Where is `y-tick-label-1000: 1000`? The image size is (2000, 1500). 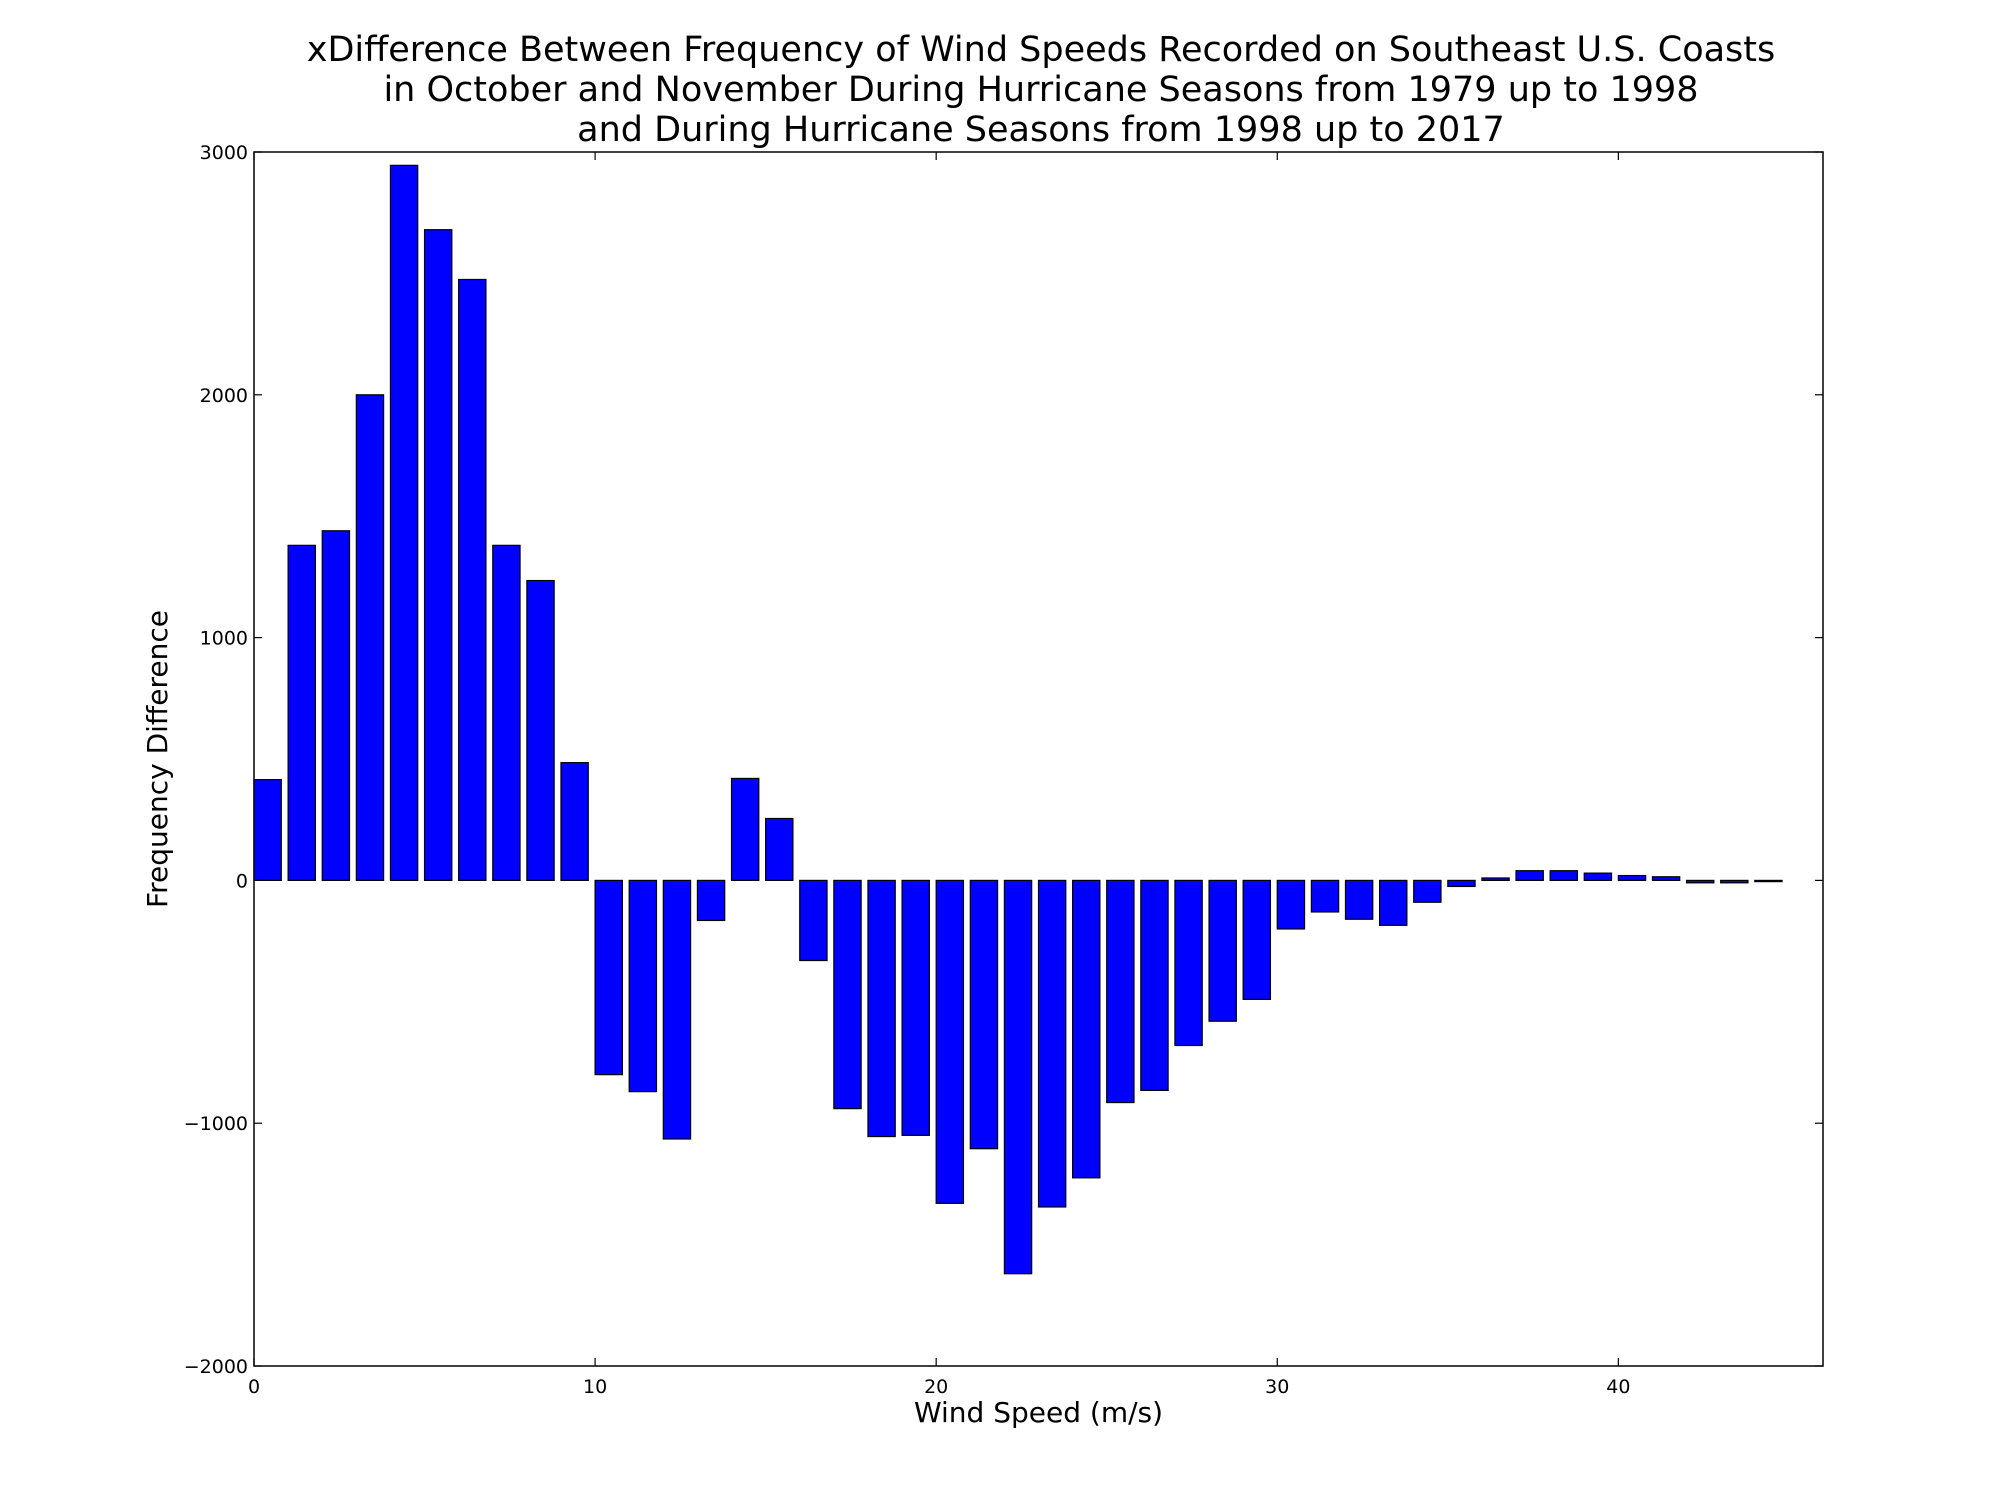
y-tick-label-1000: 1000 is located at coordinates (224, 639).